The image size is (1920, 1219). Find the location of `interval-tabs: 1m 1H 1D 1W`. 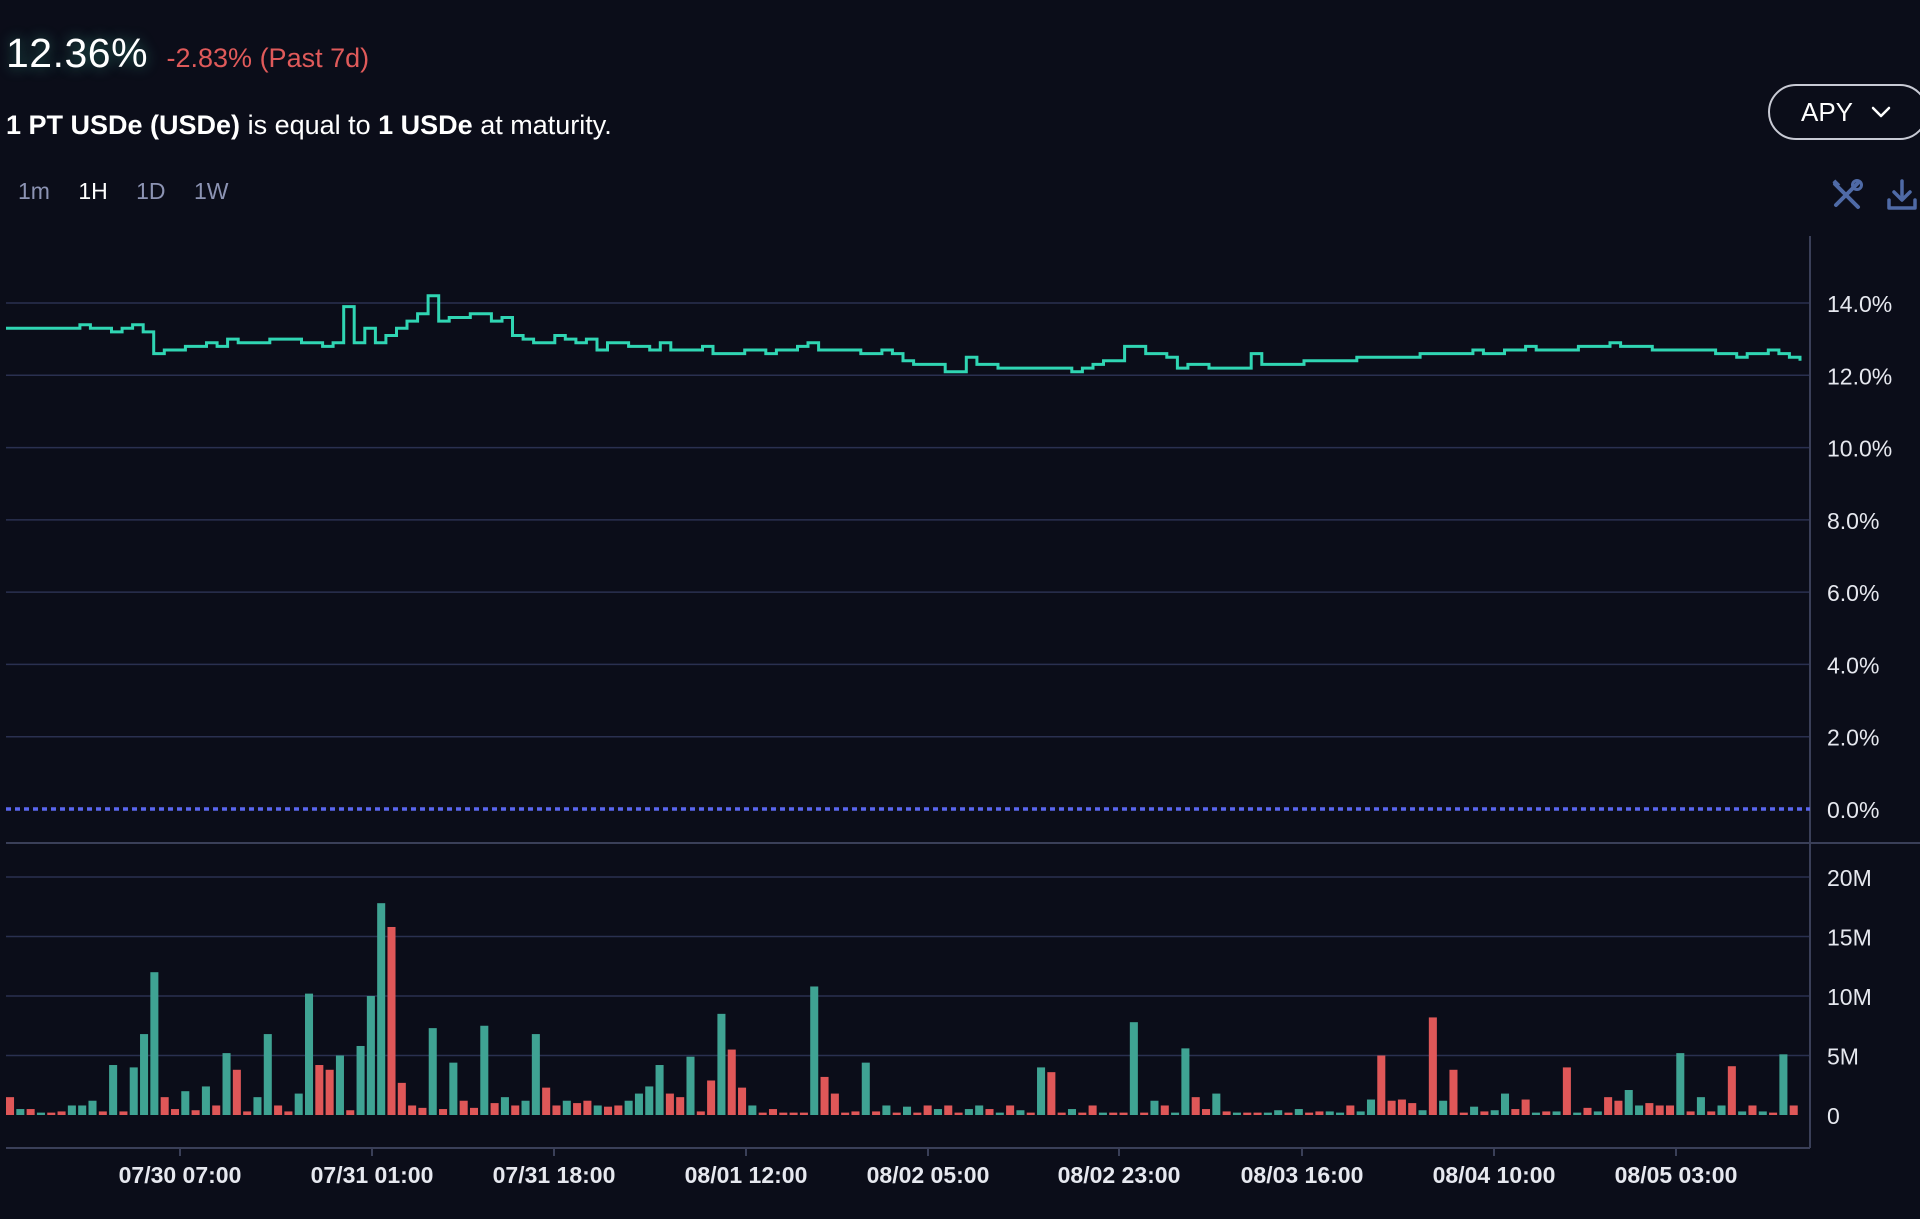

interval-tabs: 1m 1H 1D 1W is located at coordinates (134, 191).